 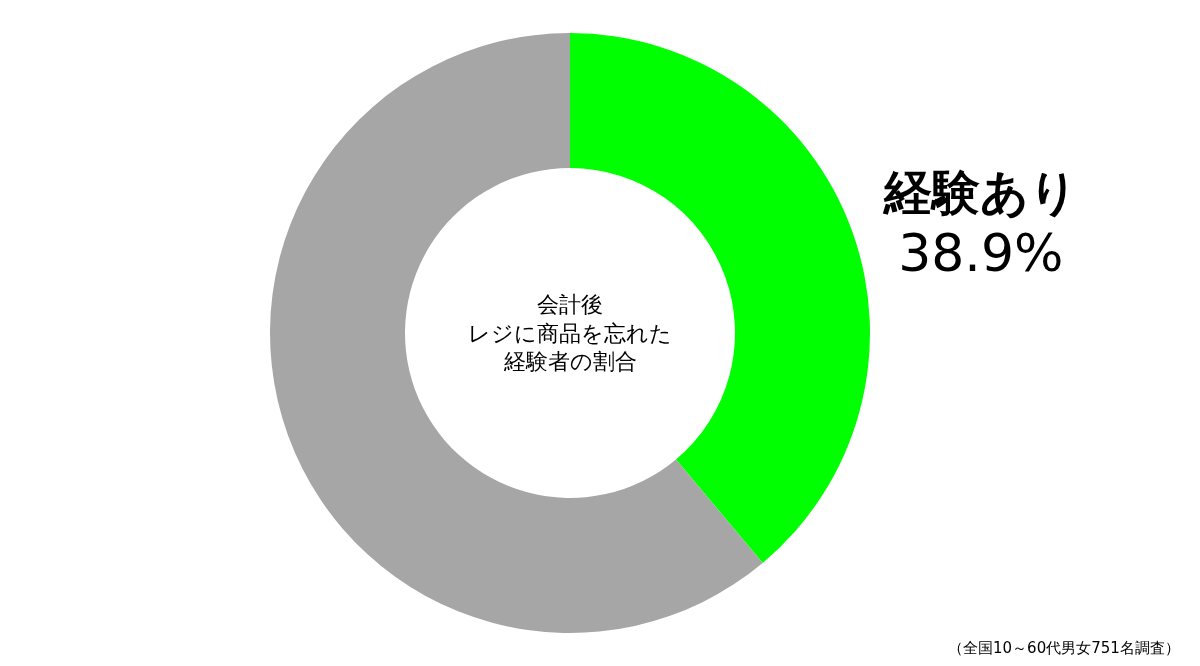 I want to click on data-label: 38.9%, so click(x=981, y=253).